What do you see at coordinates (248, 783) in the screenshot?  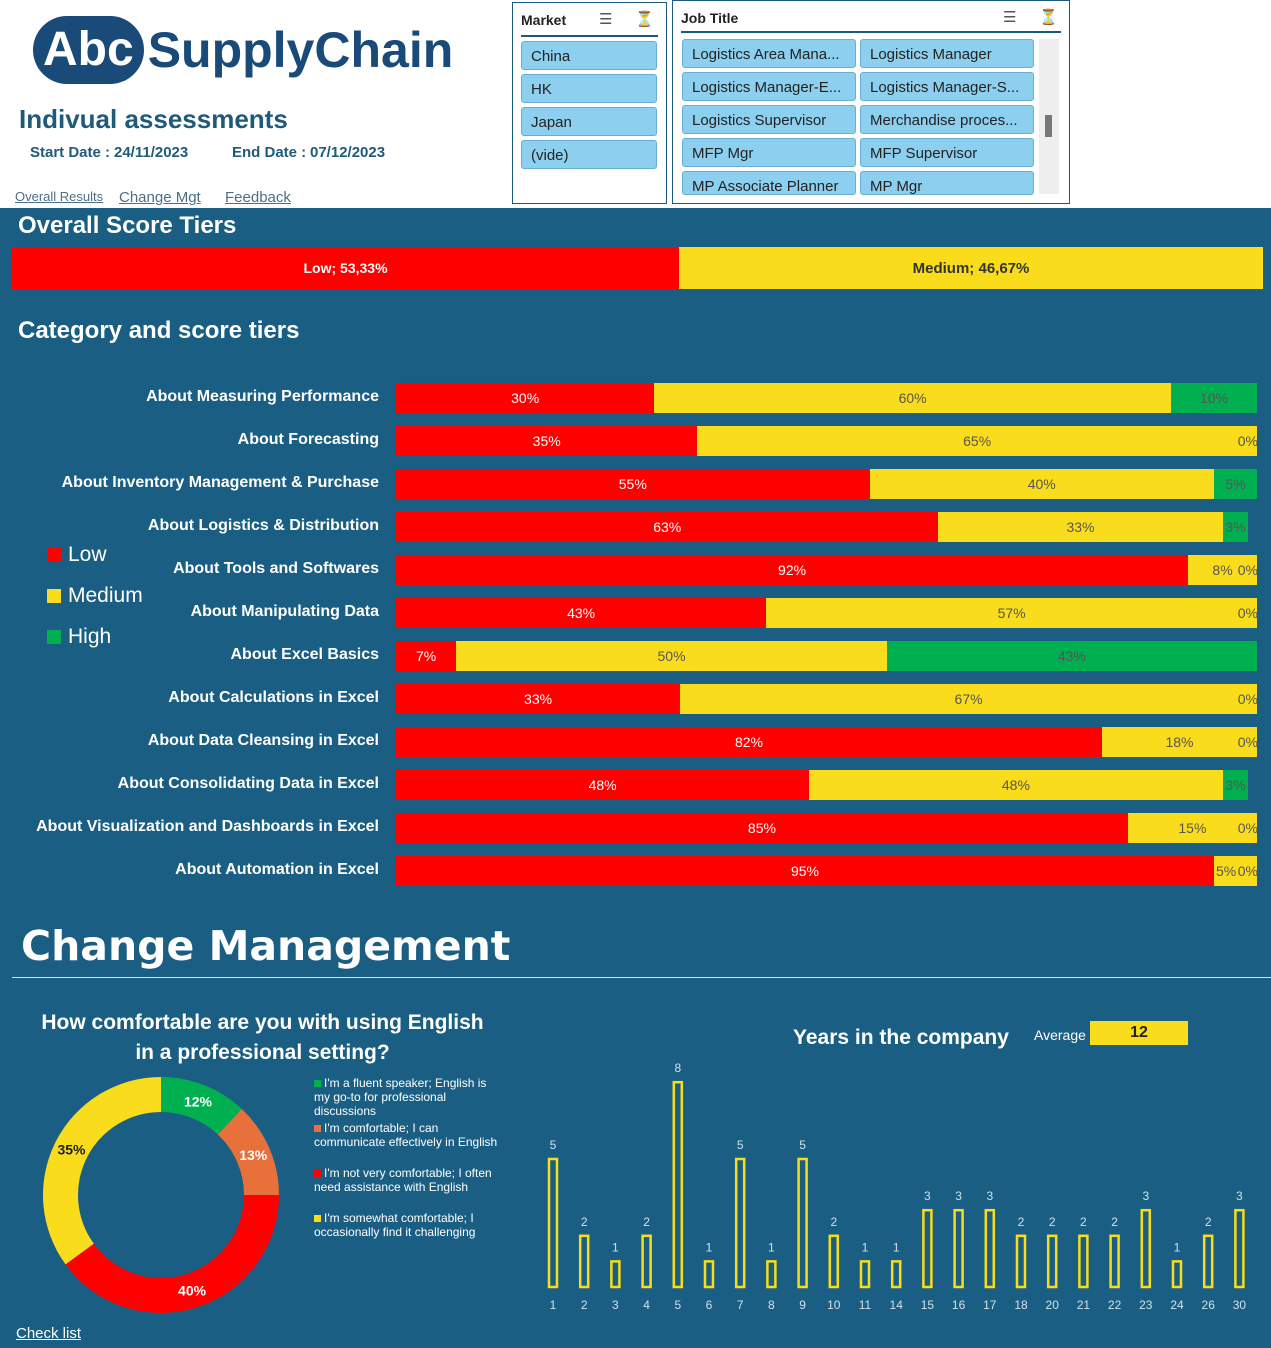 I see `category-label: About Consolidating Data in Excel` at bounding box center [248, 783].